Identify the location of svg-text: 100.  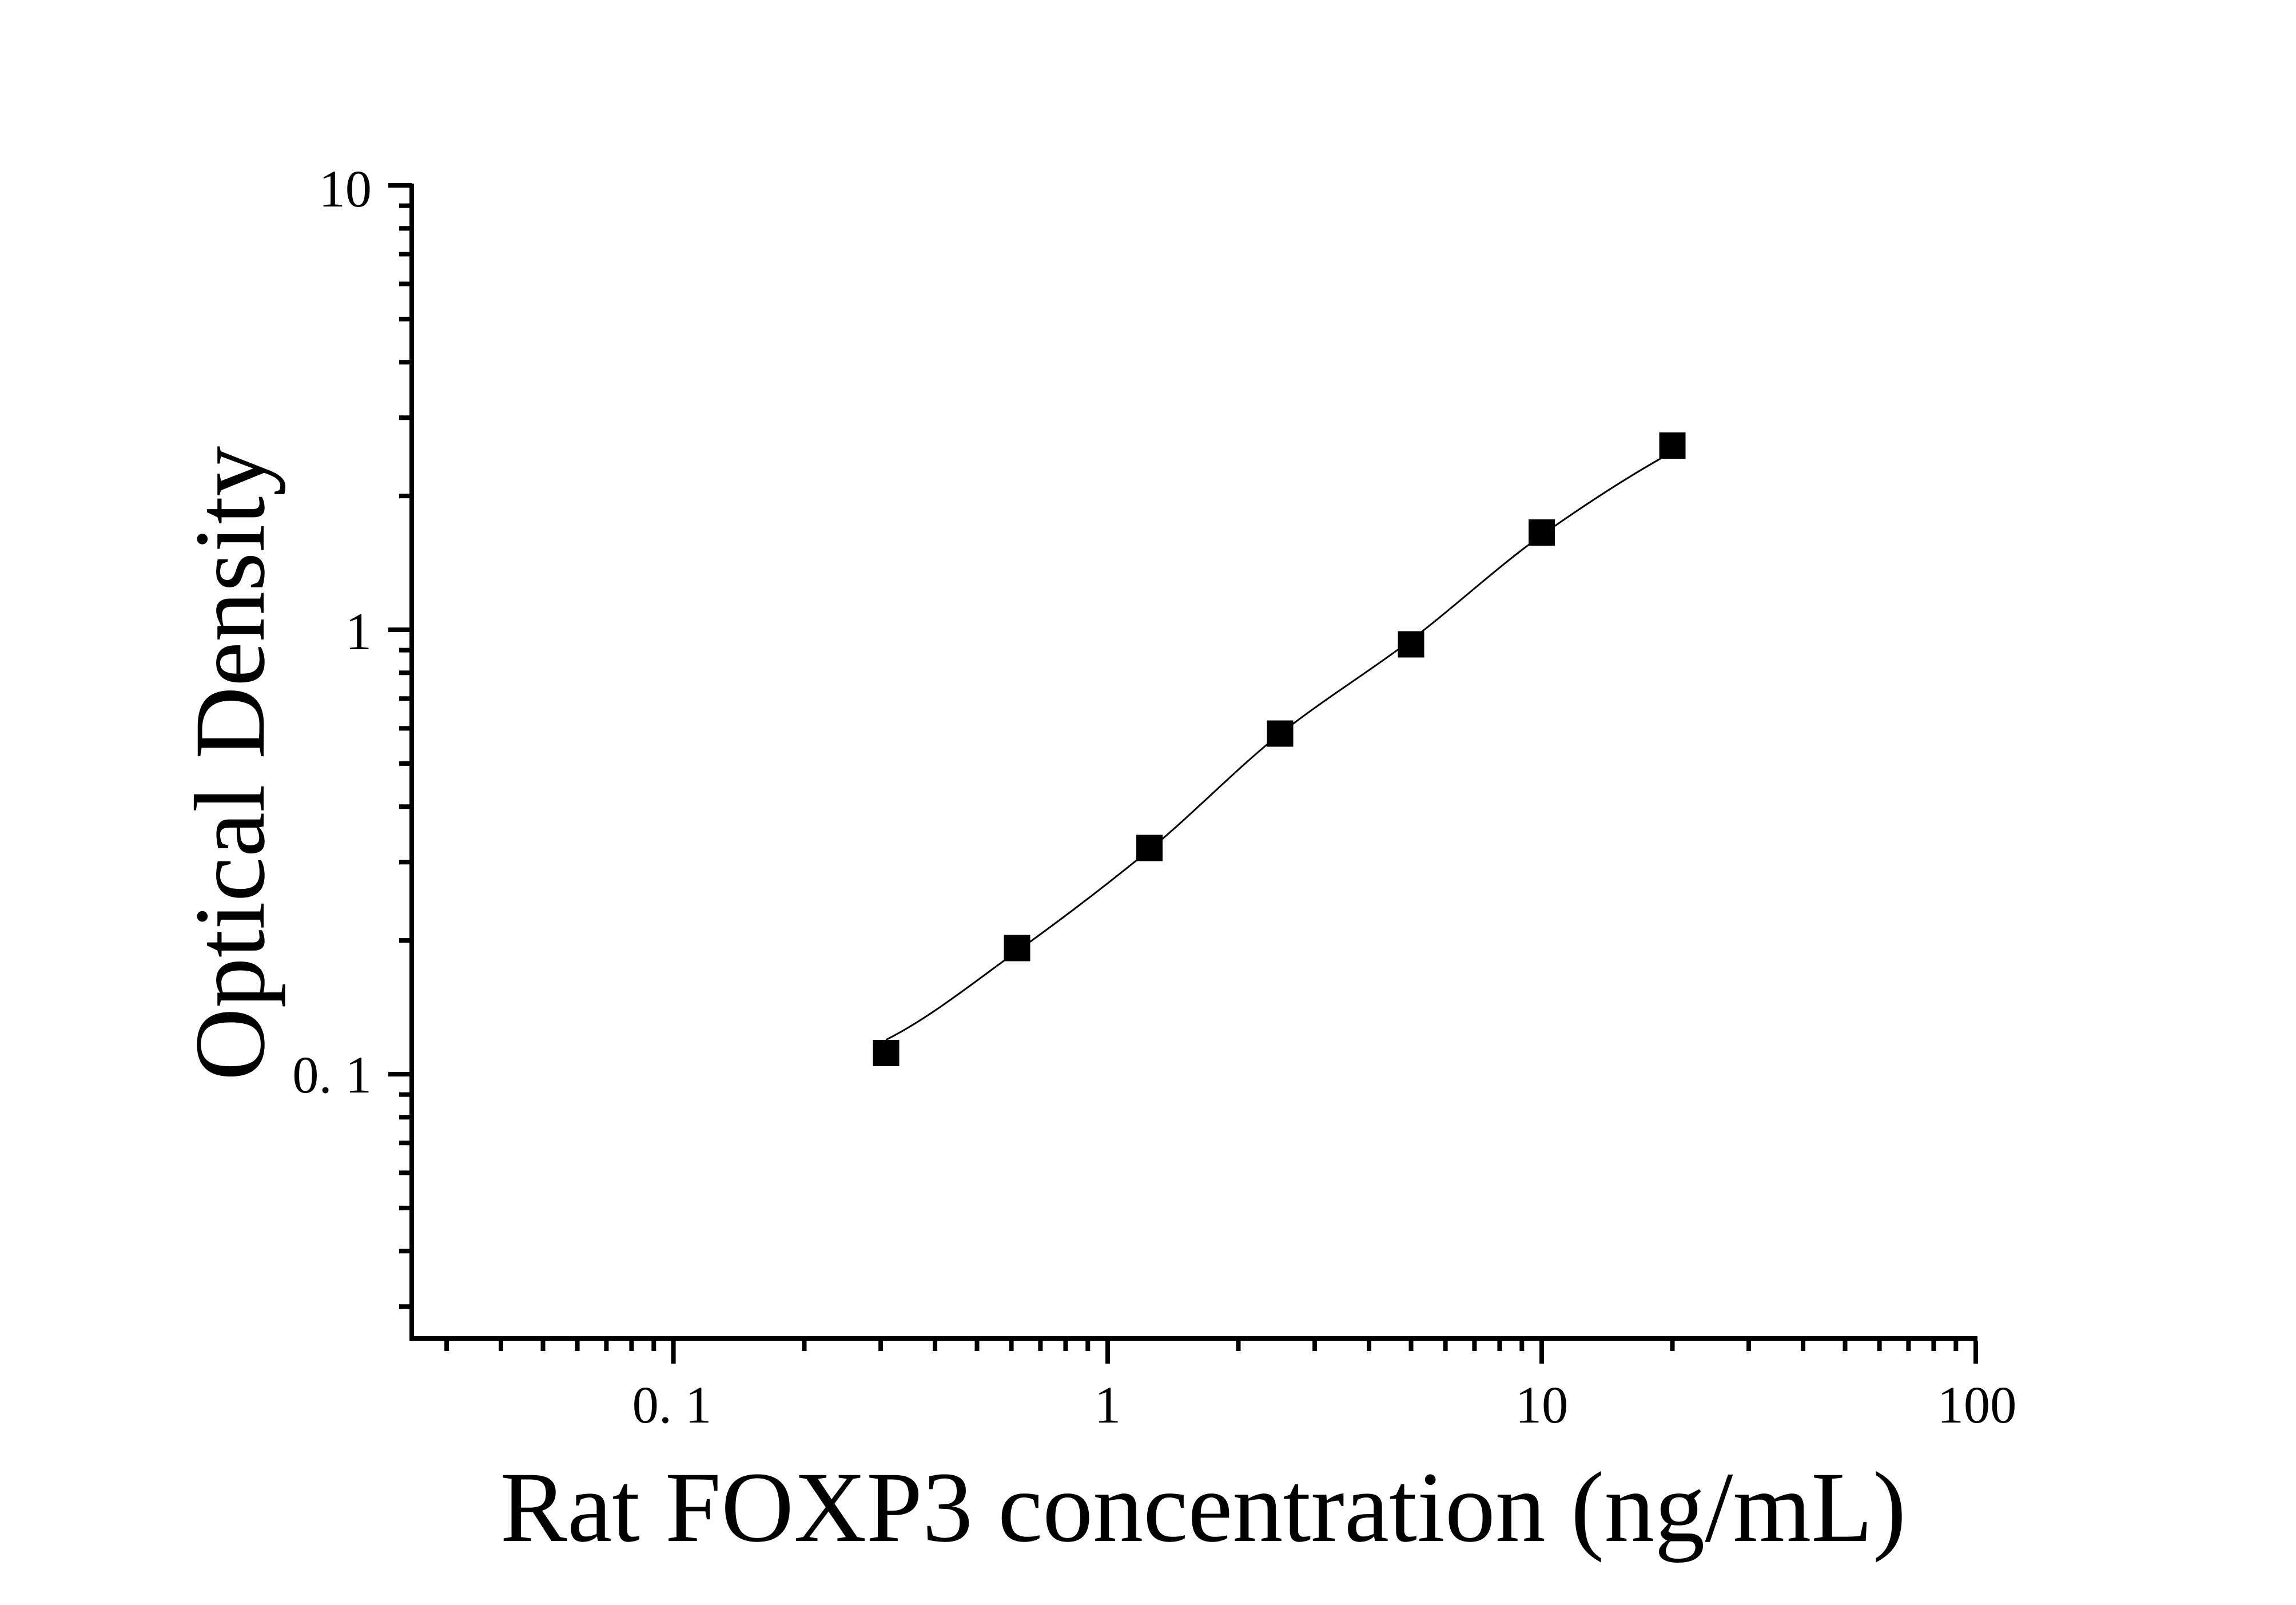
(1977, 1405).